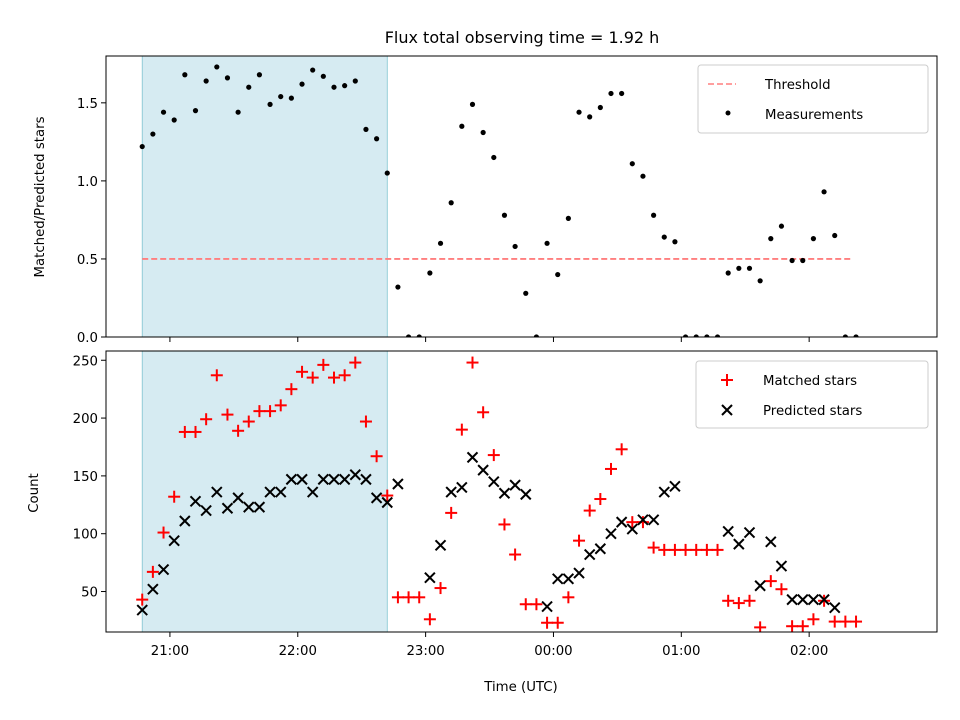 The width and height of the screenshot is (960, 720). What do you see at coordinates (489, 645) in the screenshot?
I see `count-x-ticks: 21:00 22:00 23:00 00:00 01:00 02:00` at bounding box center [489, 645].